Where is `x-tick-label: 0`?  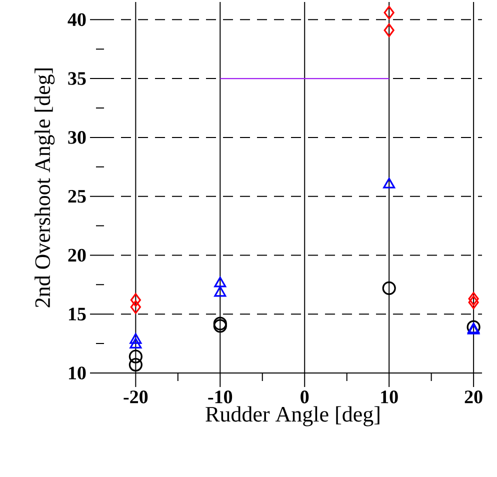
x-tick-label: 0 is located at coordinates (304, 397).